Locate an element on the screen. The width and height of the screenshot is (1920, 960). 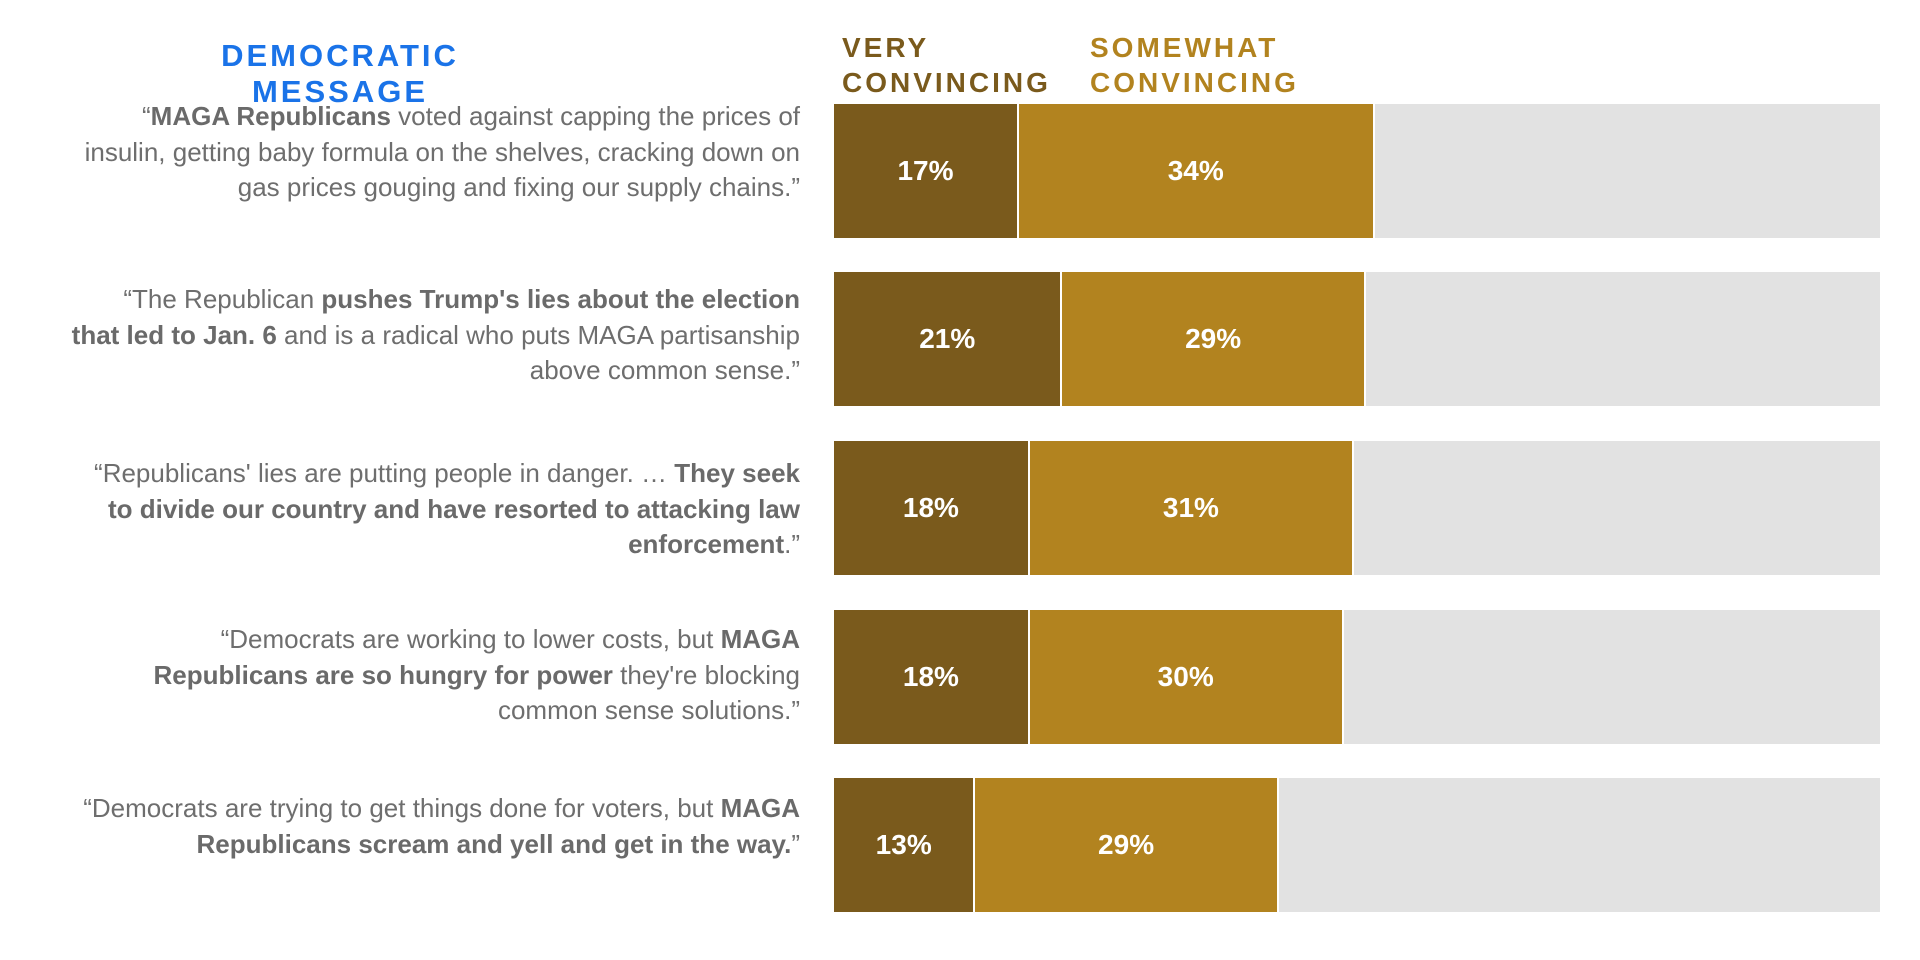
bar-somewhat-convincing: 34% is located at coordinates (1196, 171).